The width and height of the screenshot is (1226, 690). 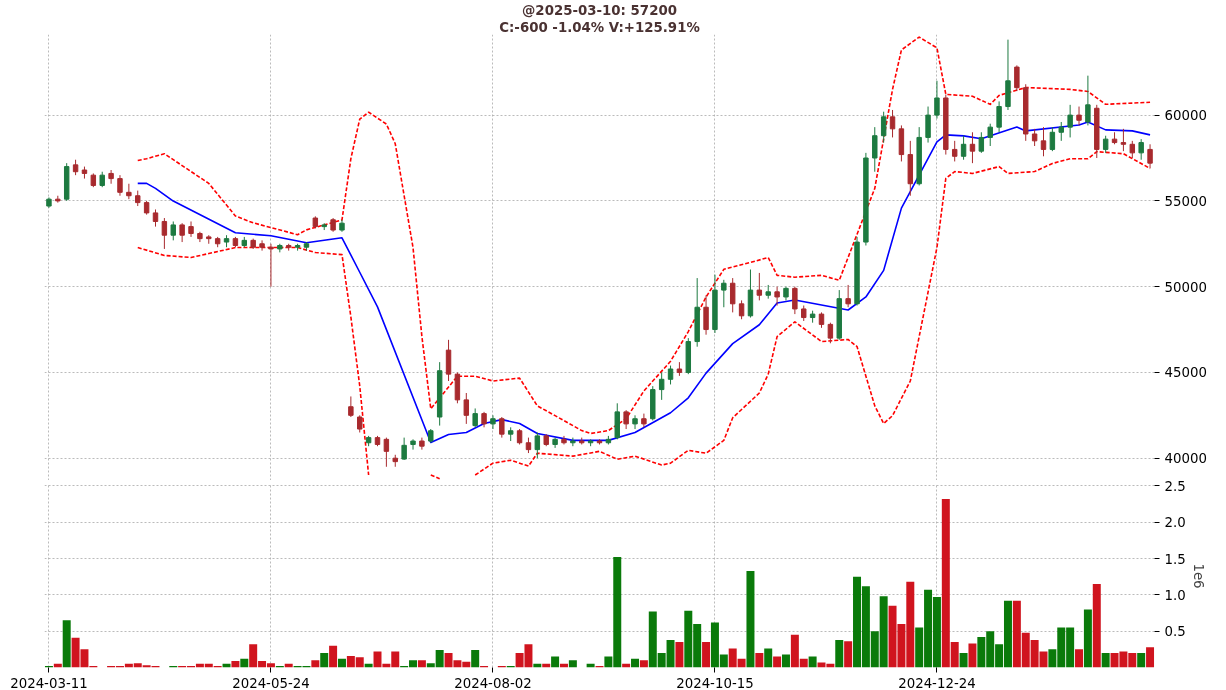 I want to click on y-tick-label: 2.0, so click(x=1175, y=523).